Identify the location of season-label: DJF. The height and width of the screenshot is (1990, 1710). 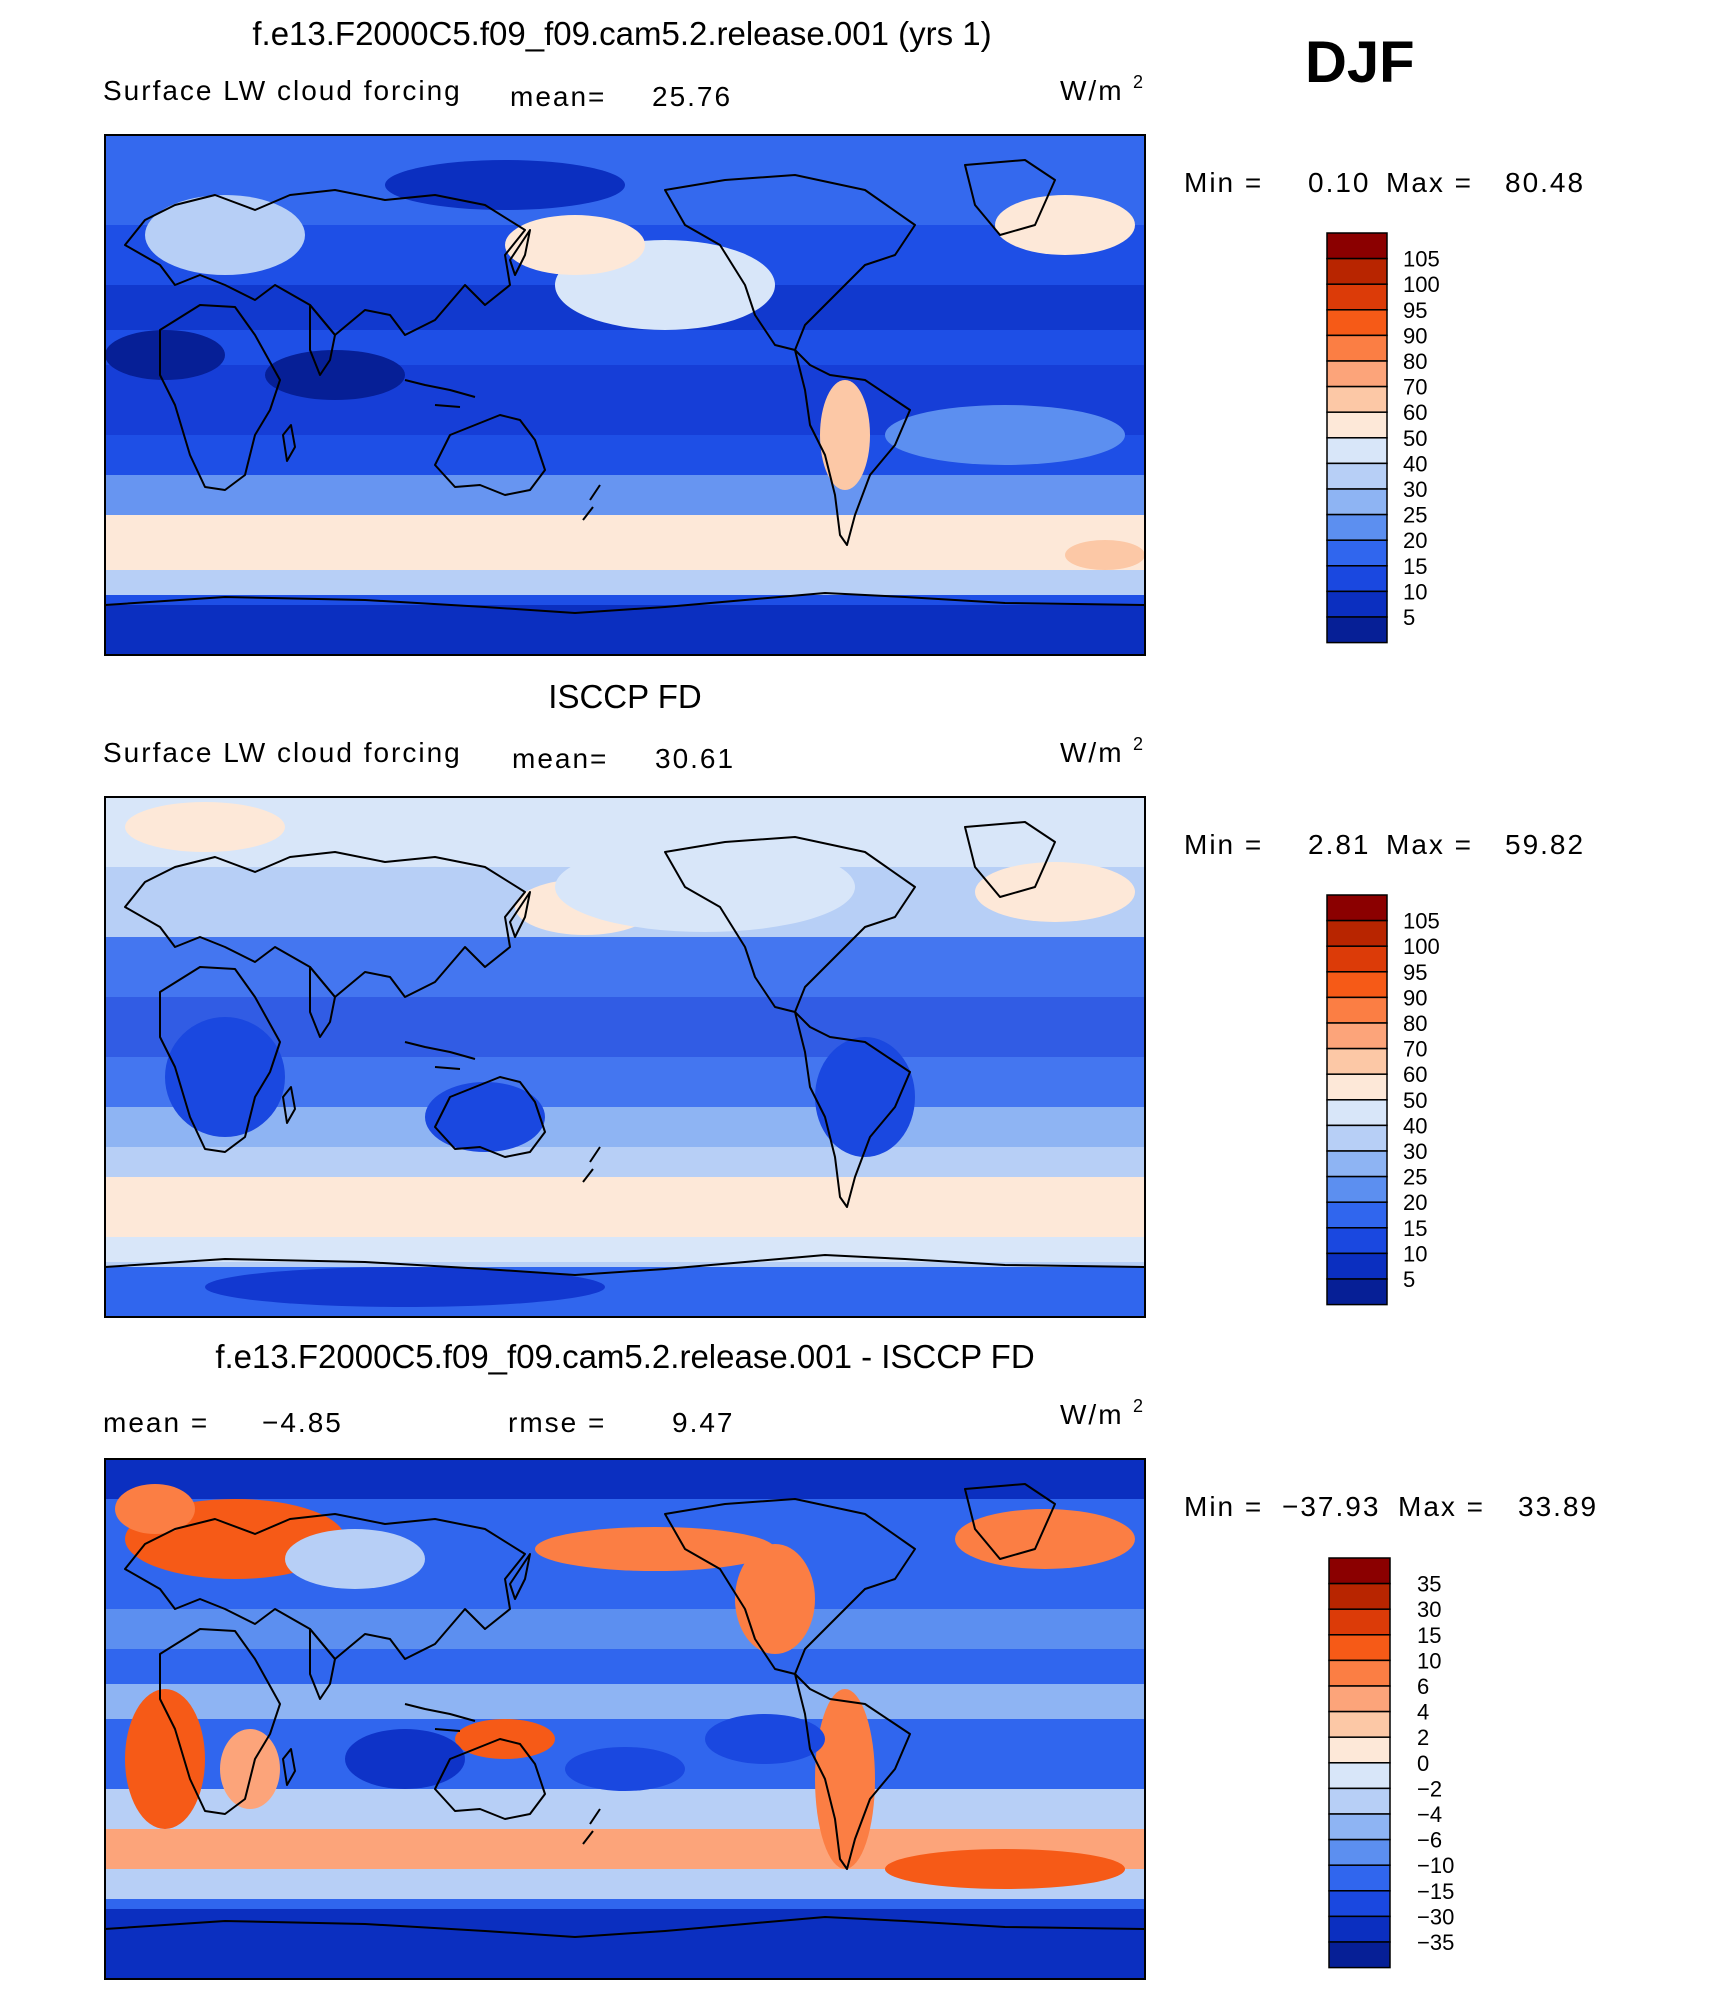
(1360, 62).